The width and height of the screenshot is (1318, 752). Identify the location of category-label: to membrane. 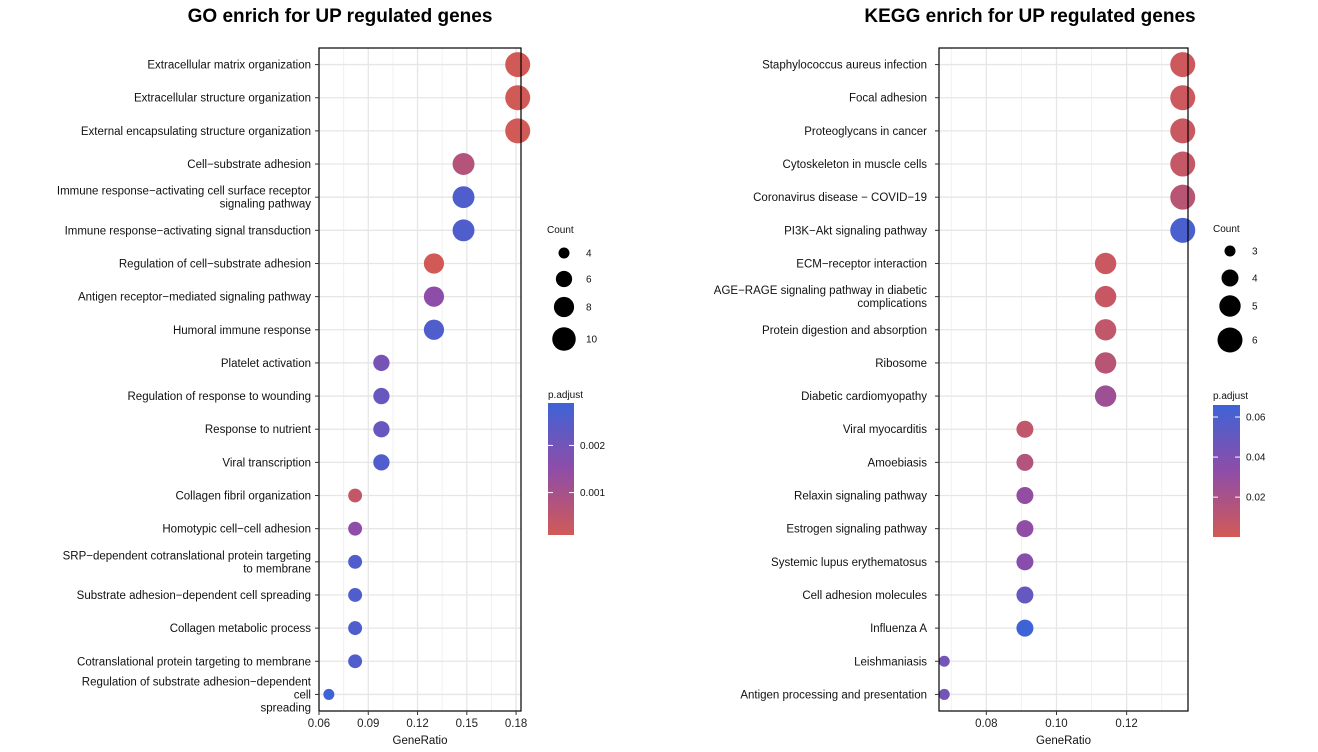
(277, 569).